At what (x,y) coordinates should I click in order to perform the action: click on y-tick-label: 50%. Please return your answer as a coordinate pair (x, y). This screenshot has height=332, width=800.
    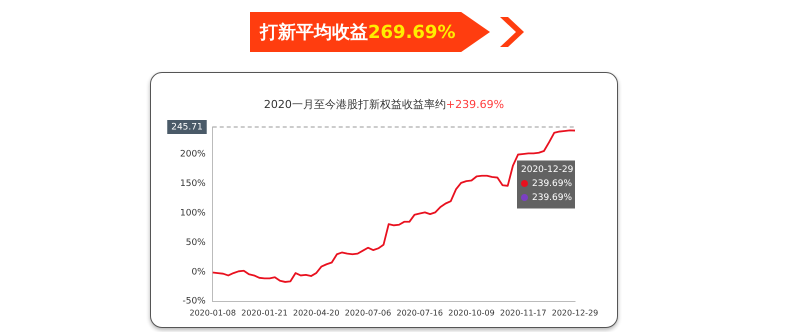
    Looking at the image, I should click on (196, 243).